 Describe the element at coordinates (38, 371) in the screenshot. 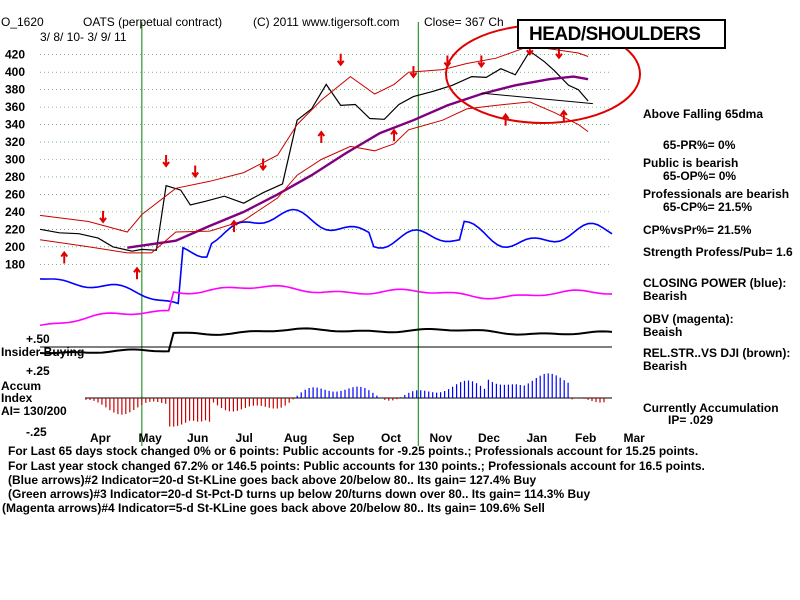

I see `plus25-label: +.25` at that location.